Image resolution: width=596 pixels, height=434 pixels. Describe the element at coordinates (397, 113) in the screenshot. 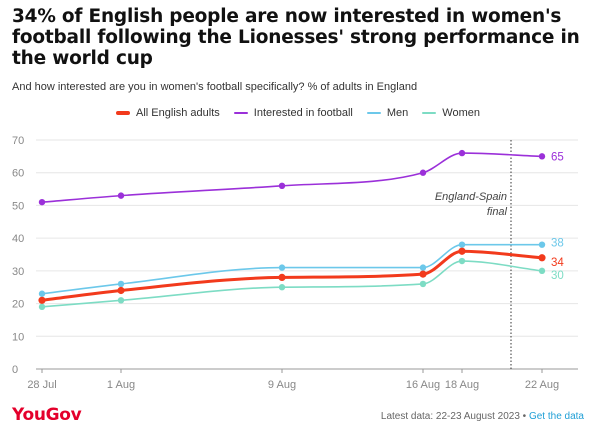

I see `legend-label-men: Men` at that location.